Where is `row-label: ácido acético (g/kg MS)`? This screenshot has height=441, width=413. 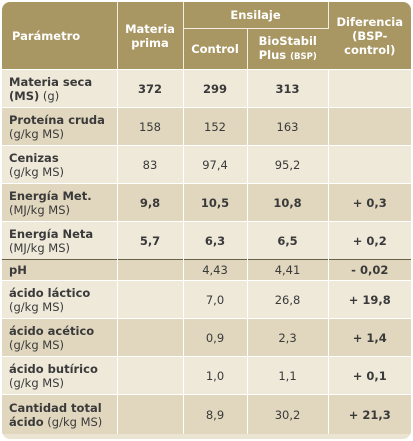
row-label: ácido acético (g/kg MS) is located at coordinates (60, 337).